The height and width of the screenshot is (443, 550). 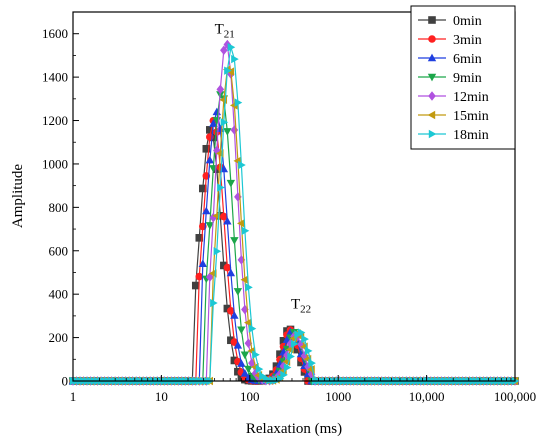 I want to click on legend: 0min 3min 6min 9min 12min 15min 18min, so click(x=463, y=77).